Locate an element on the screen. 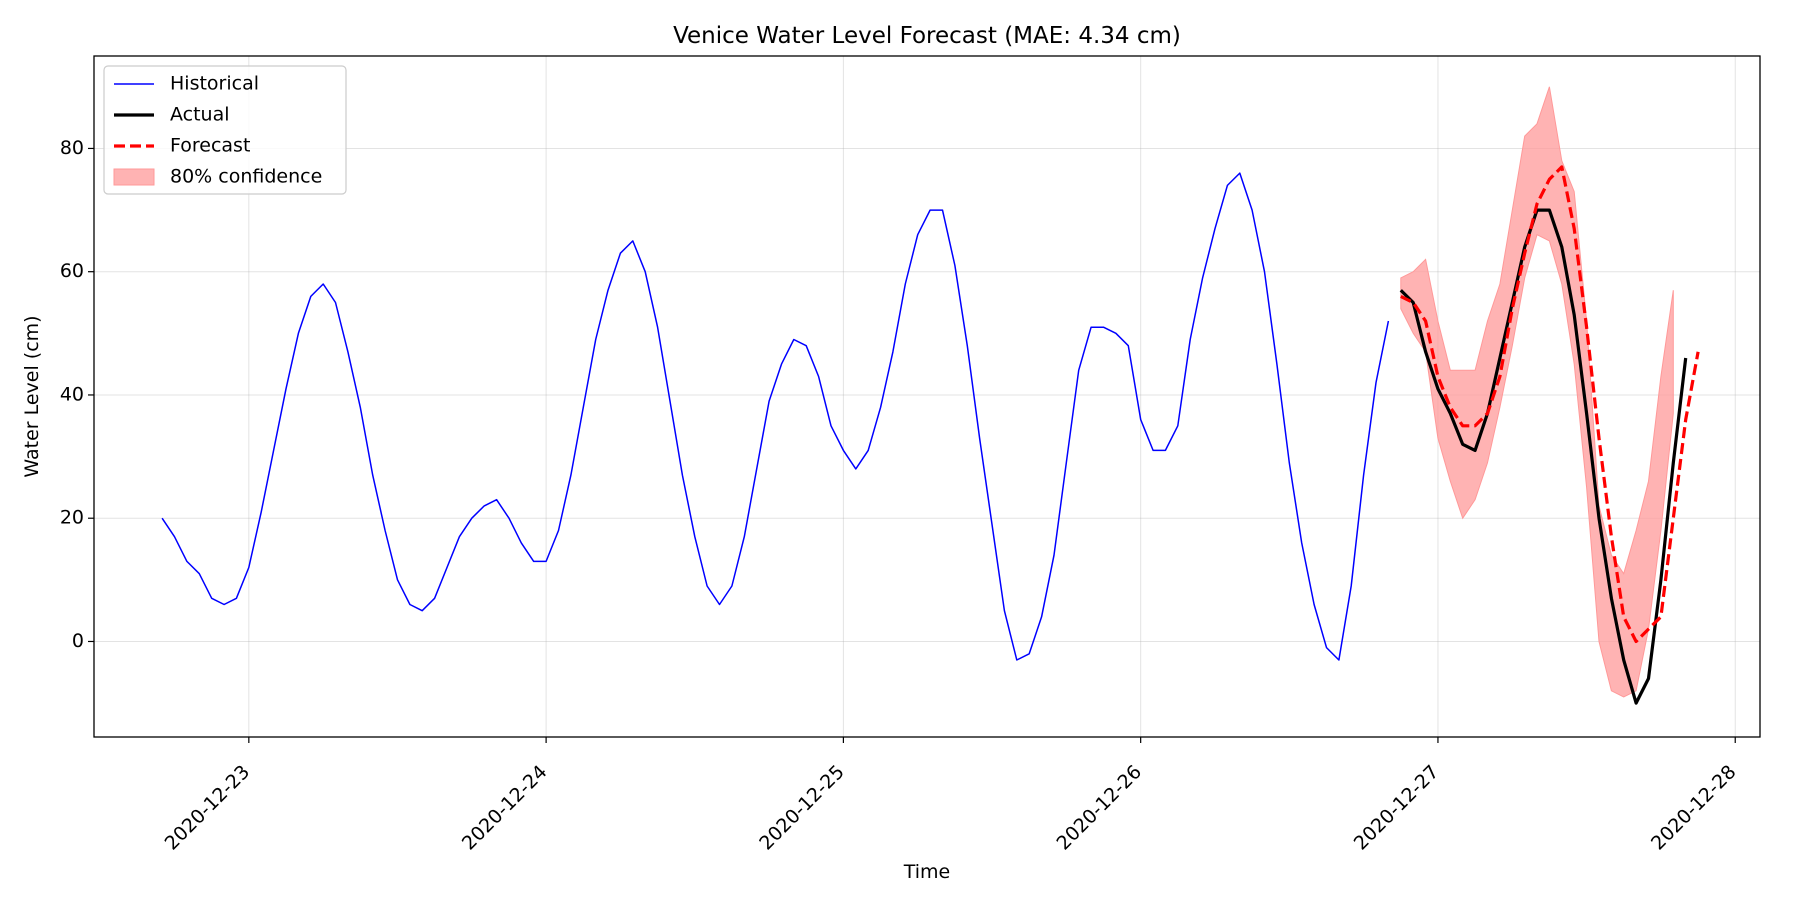 This screenshot has height=900, width=1800. confidence-band-layer is located at coordinates (1537, 392).